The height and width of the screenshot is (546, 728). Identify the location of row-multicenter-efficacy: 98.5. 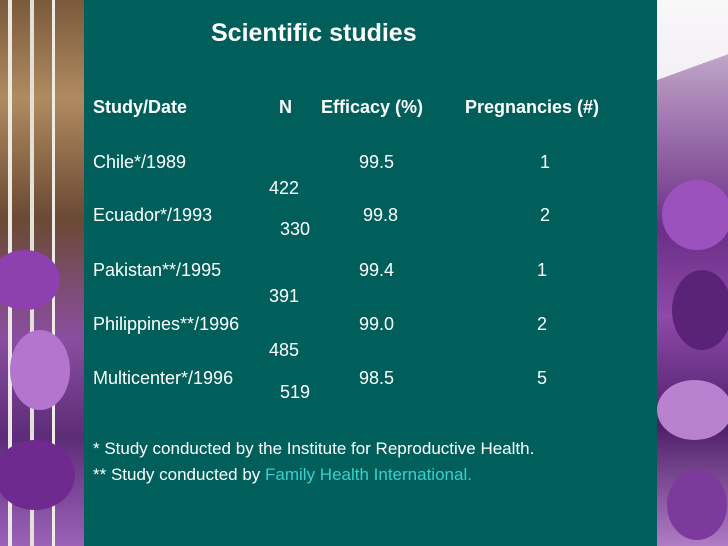
(377, 378).